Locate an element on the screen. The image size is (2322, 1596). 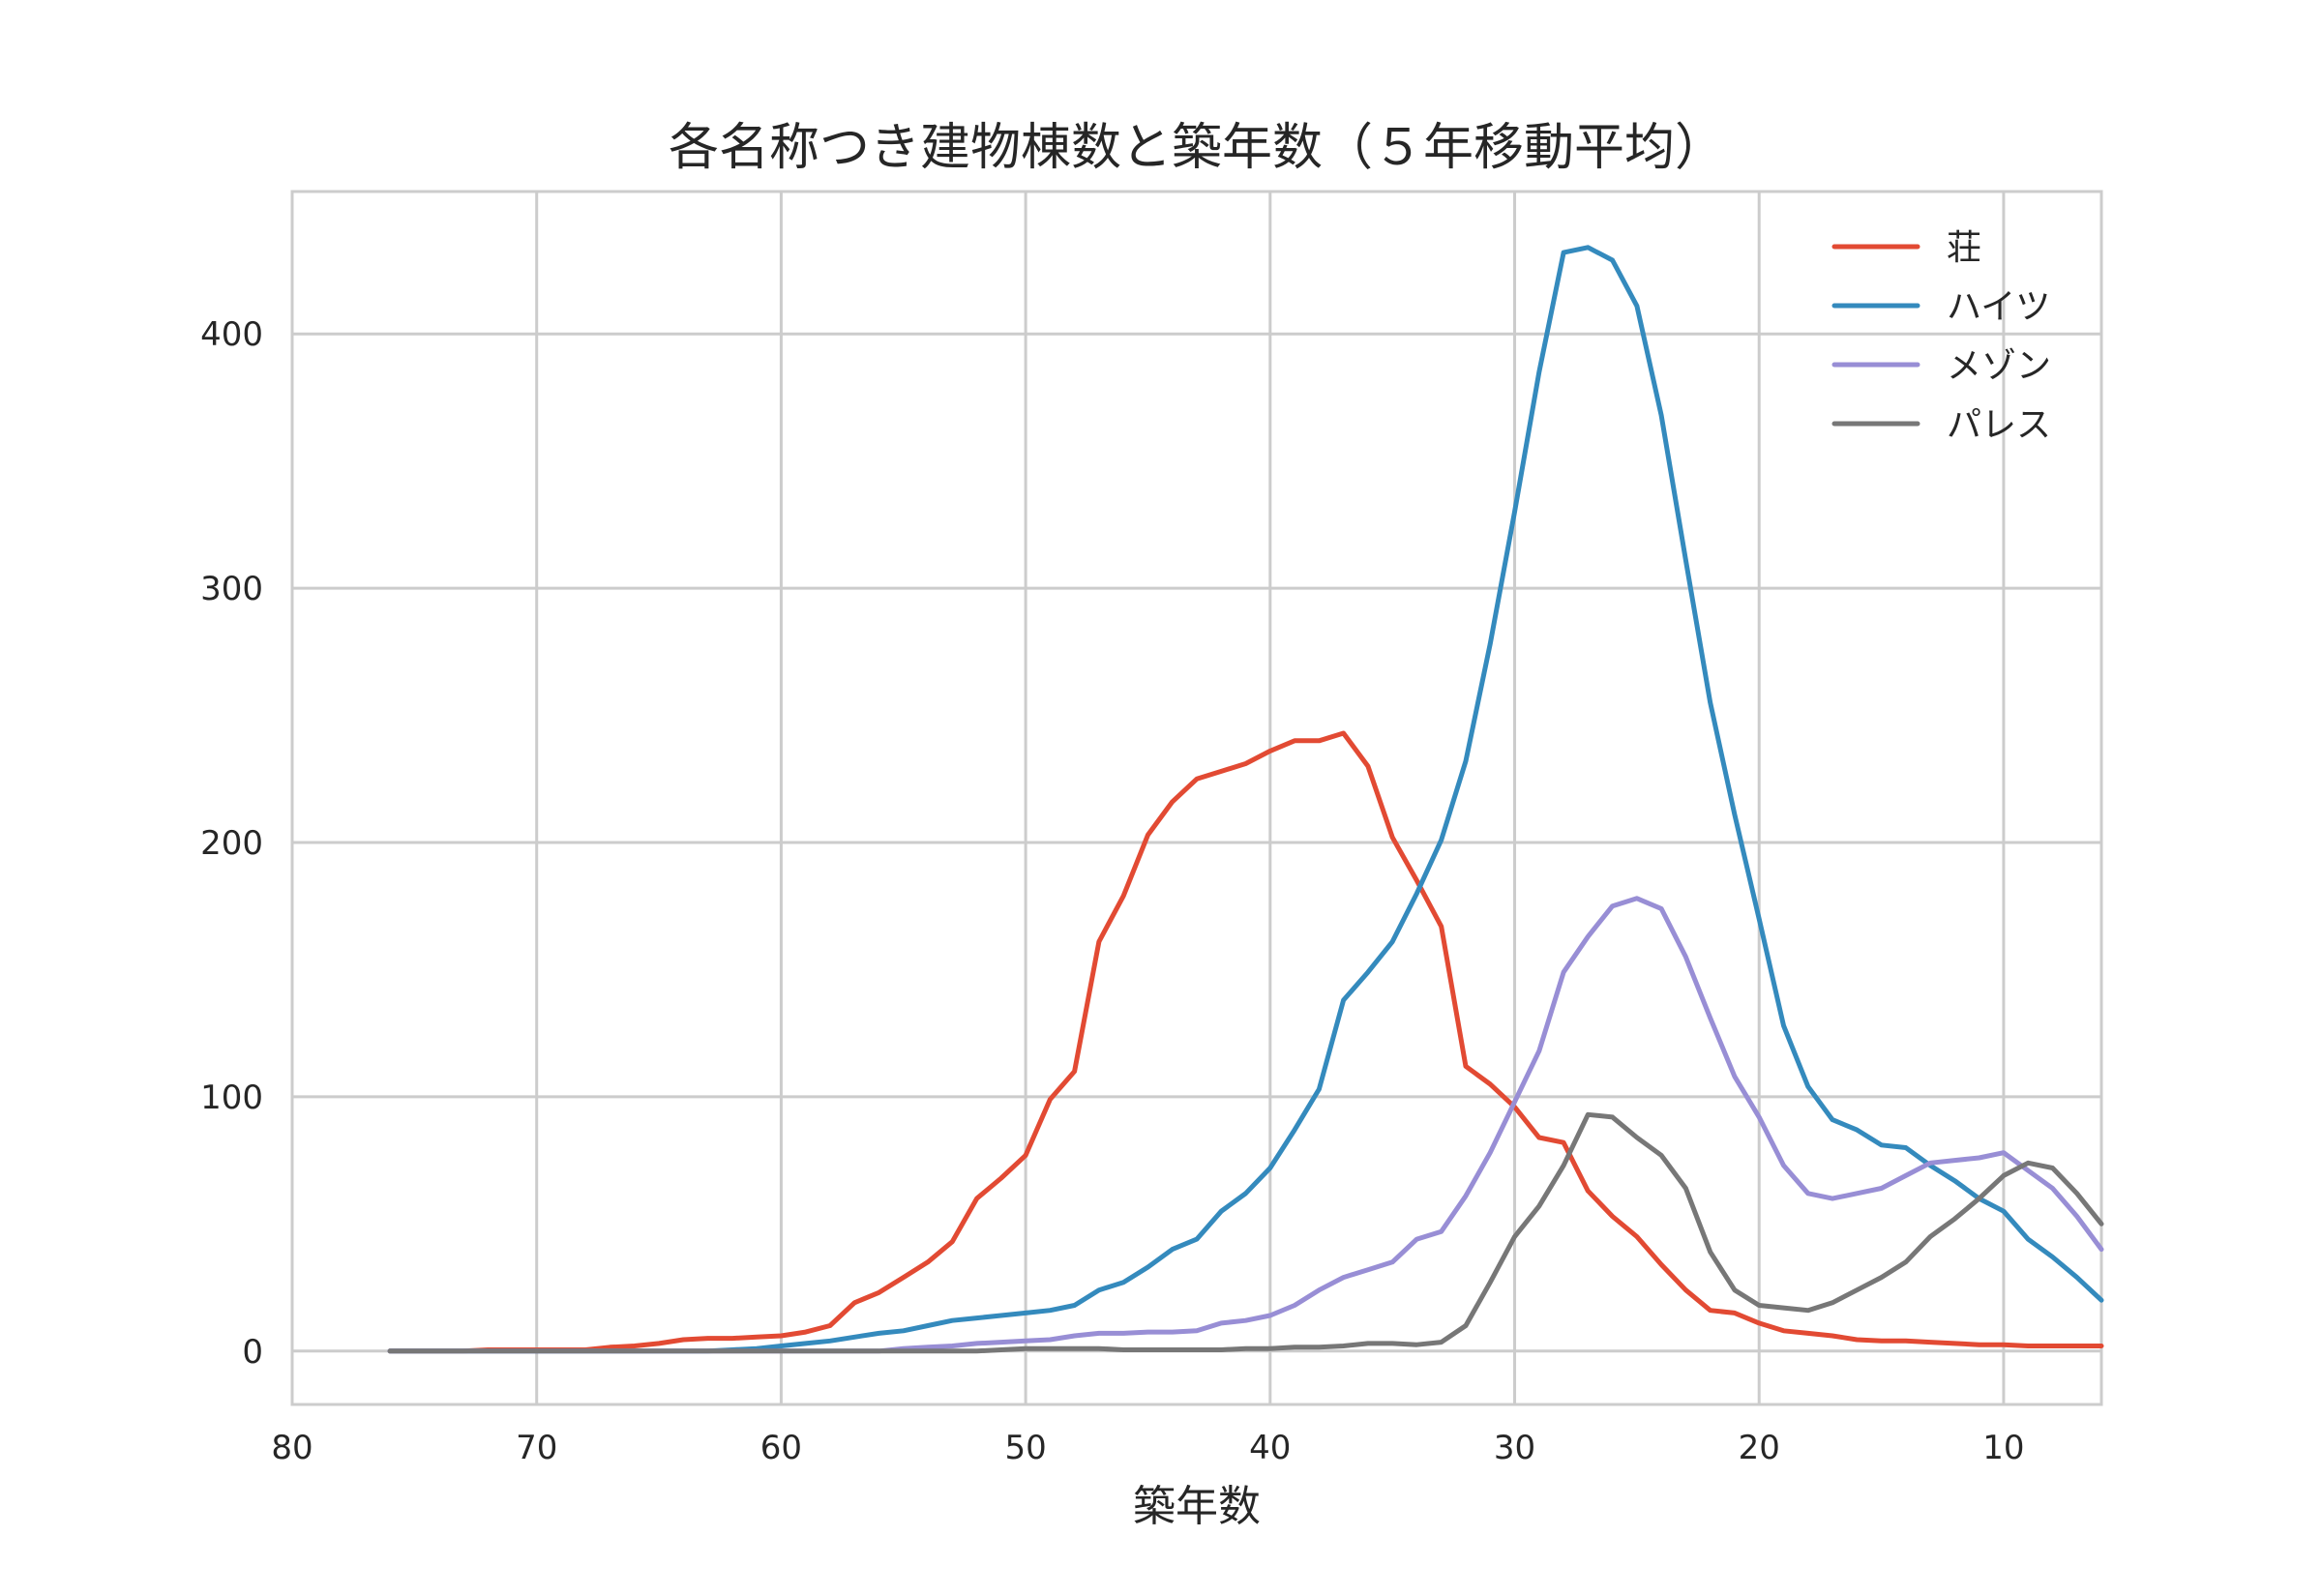
y-tick-label: 0 is located at coordinates (252, 1352).